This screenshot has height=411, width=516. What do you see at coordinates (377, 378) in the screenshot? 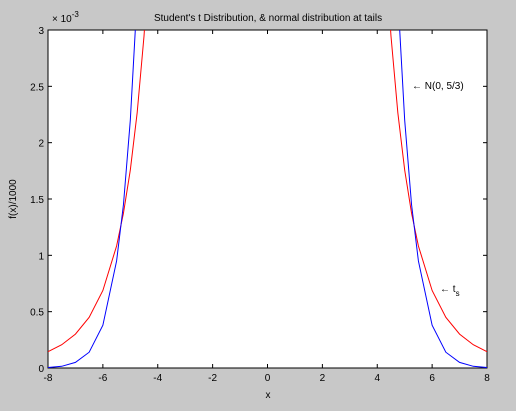
I see `x-tick-label: 4` at bounding box center [377, 378].